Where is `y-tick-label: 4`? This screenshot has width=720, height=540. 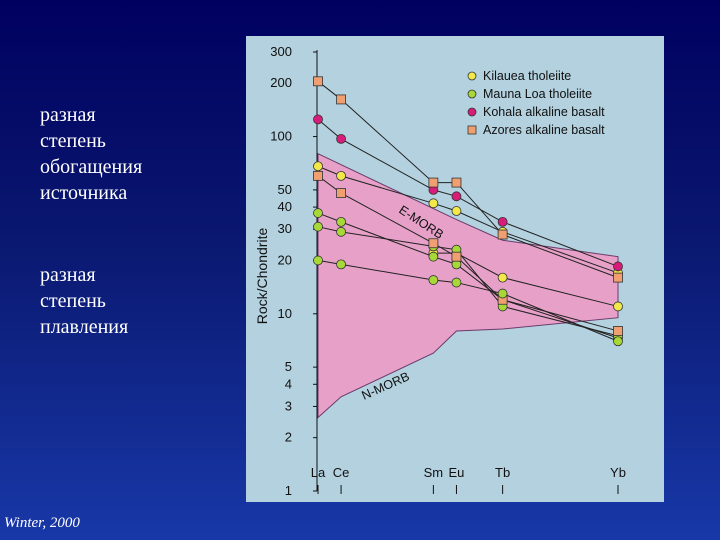
y-tick-label: 4 is located at coordinates (288, 383).